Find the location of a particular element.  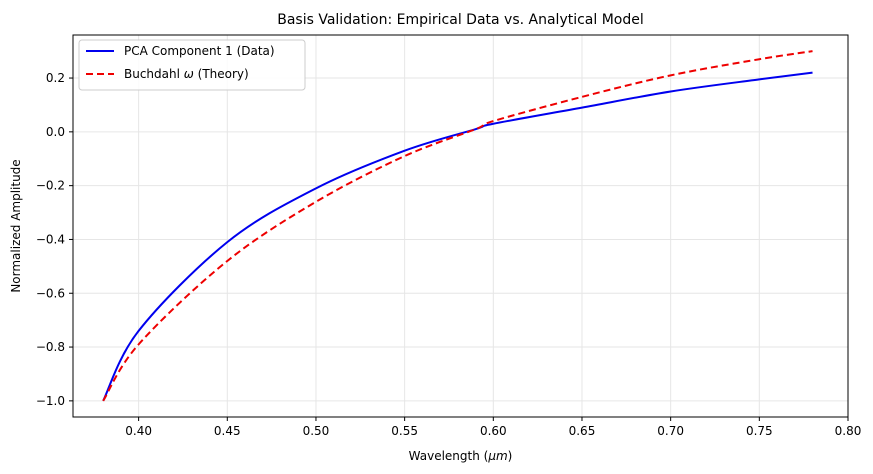

y-tick-label: −0.6 is located at coordinates (50, 293).